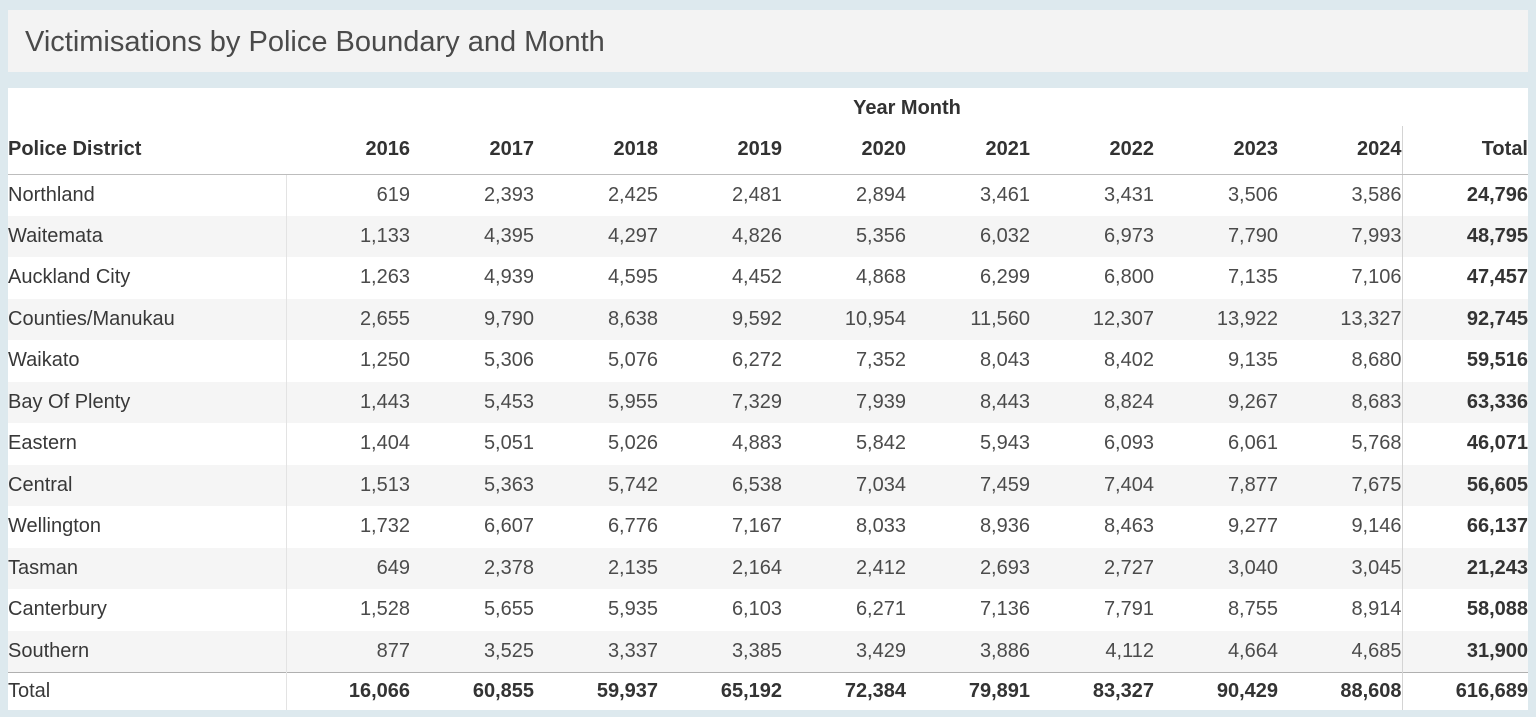 This screenshot has width=1536, height=717. I want to click on row-total-cell: 21,243, so click(1464, 568).